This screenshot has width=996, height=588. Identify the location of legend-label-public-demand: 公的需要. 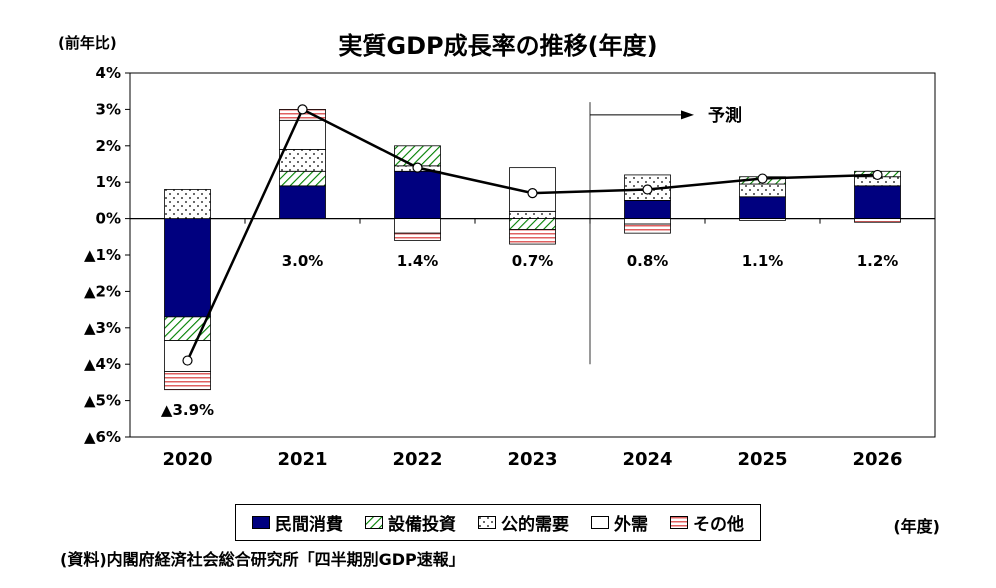
(535, 525).